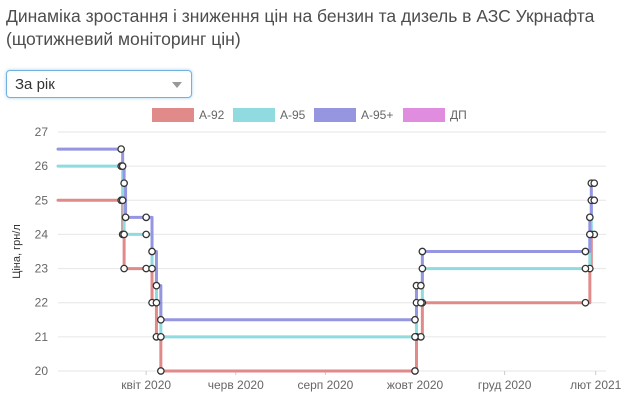  What do you see at coordinates (35, 84) in the screenshot?
I see `period-select-value: За рік` at bounding box center [35, 84].